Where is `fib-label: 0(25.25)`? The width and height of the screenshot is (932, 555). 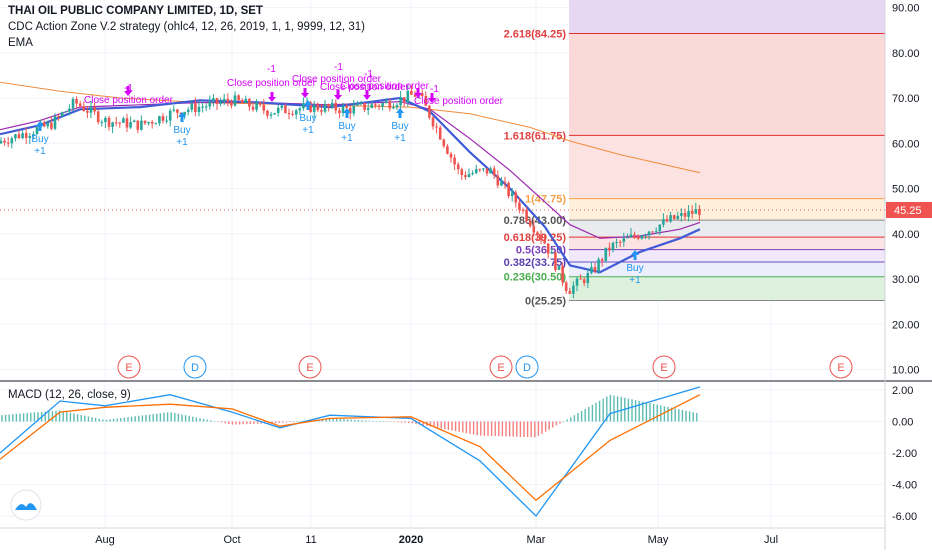 fib-label: 0(25.25) is located at coordinates (545, 301).